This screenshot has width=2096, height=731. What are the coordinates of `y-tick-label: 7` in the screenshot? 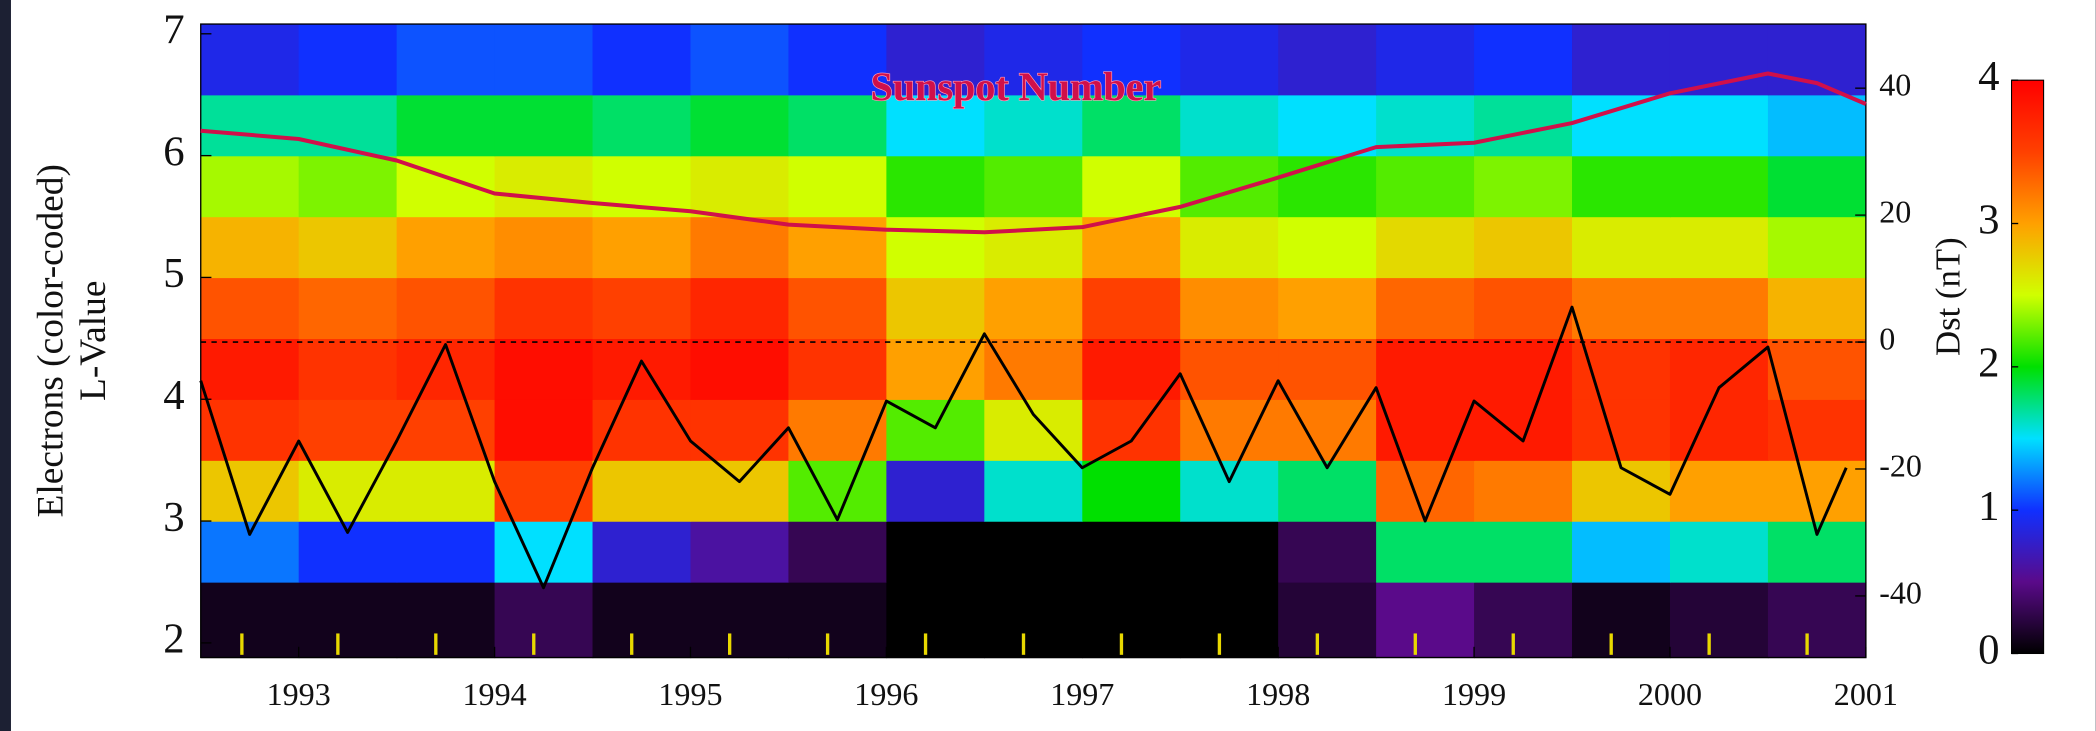 It's located at (173, 30).